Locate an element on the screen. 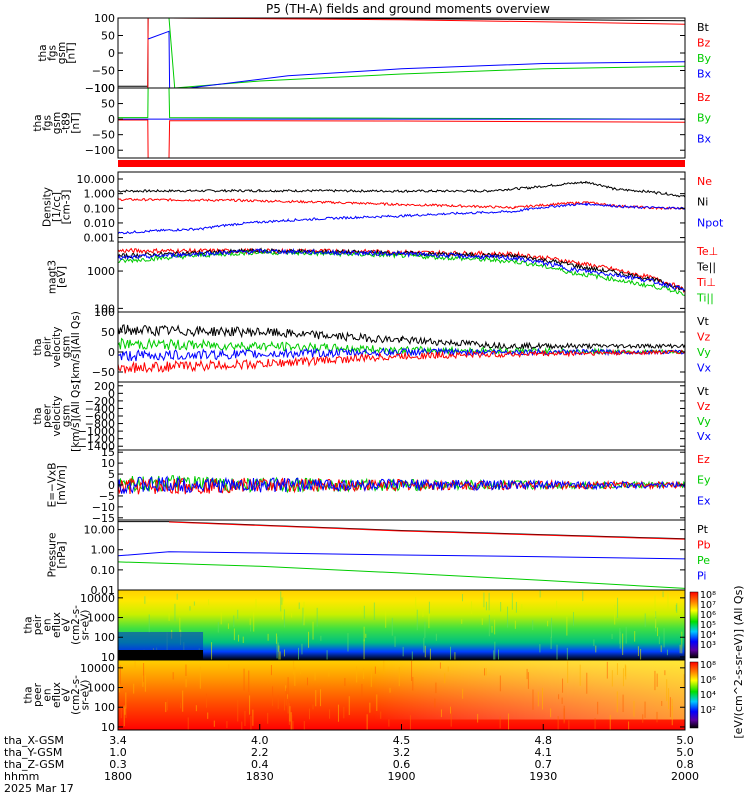 Image resolution: width=750 pixels, height=800 pixels. y-tick-label: 0.100 is located at coordinates (100, 208).